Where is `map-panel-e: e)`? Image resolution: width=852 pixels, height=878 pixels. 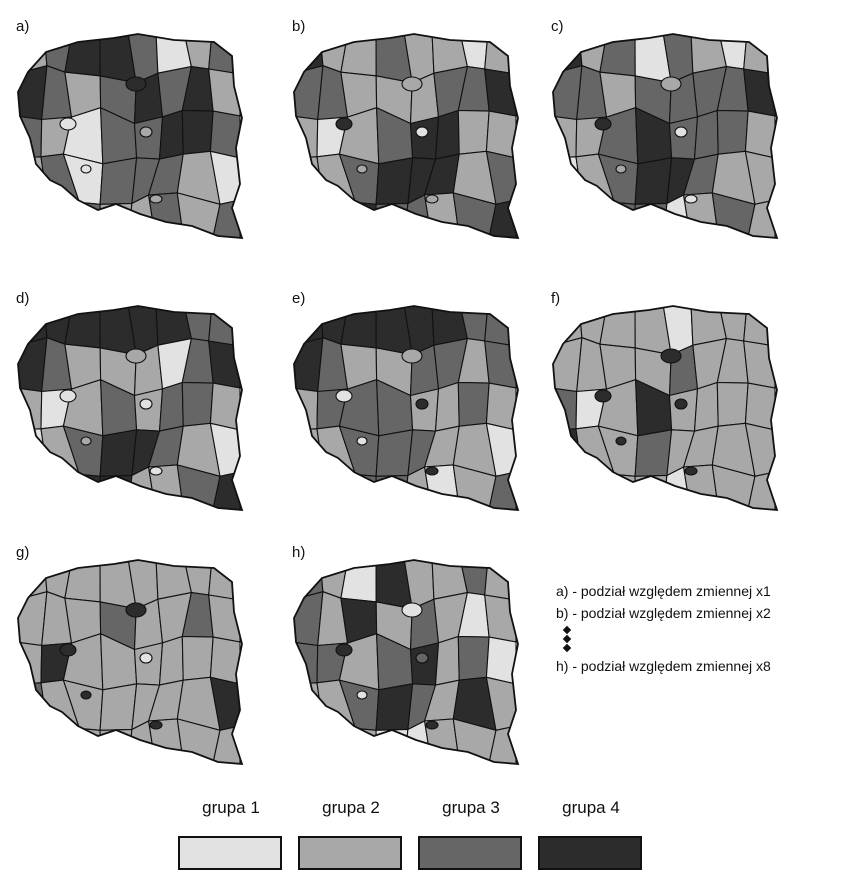
map-panel-e: e) is located at coordinates (412, 411).